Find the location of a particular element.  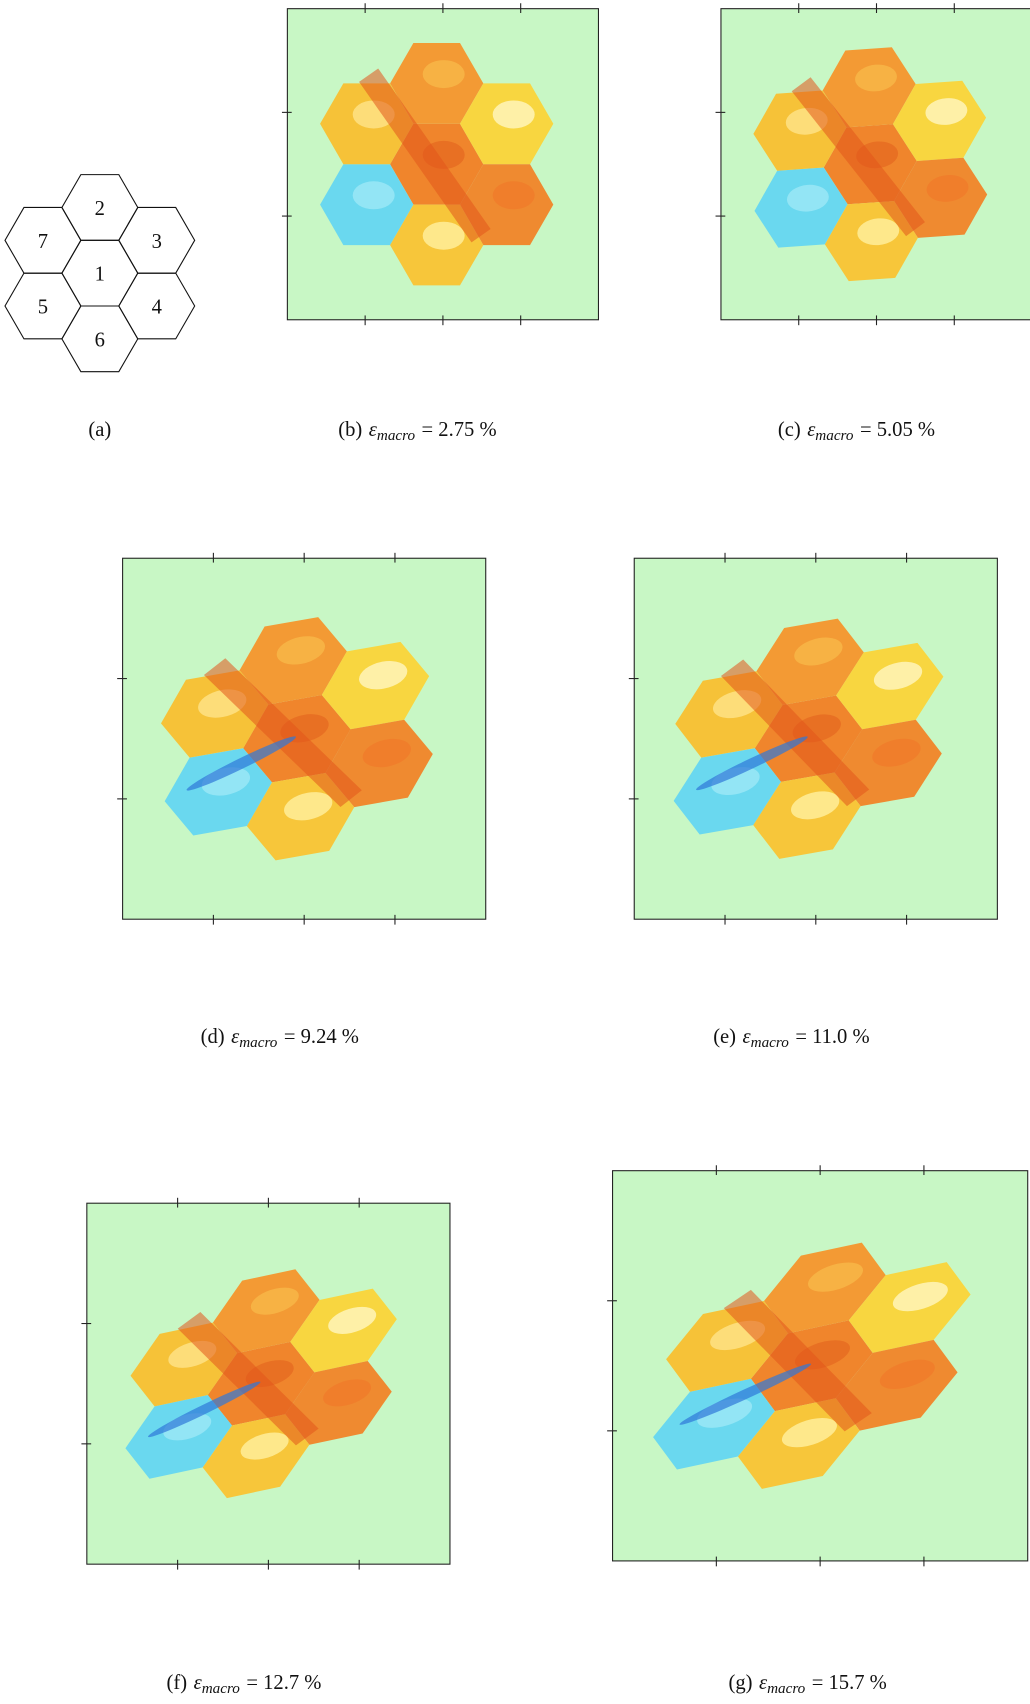

grain-diagram: 1 2 3 4 5 6 7 is located at coordinates (100, 273).